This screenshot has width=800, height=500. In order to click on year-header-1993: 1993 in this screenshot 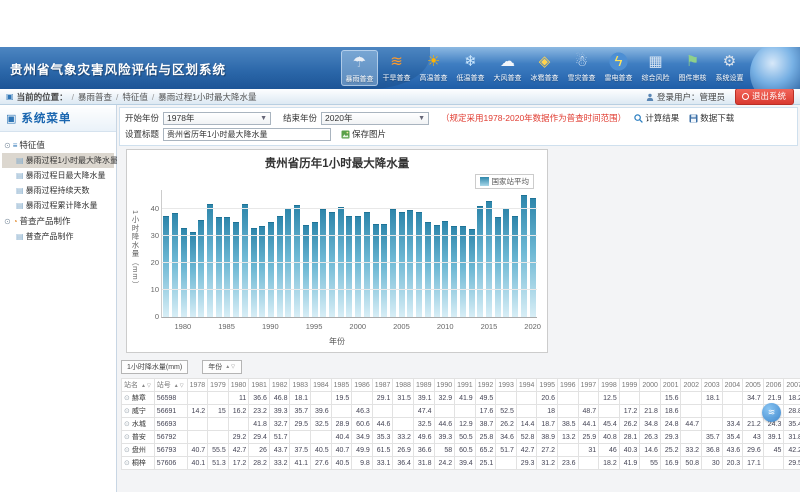, I will do `click(506, 385)`.